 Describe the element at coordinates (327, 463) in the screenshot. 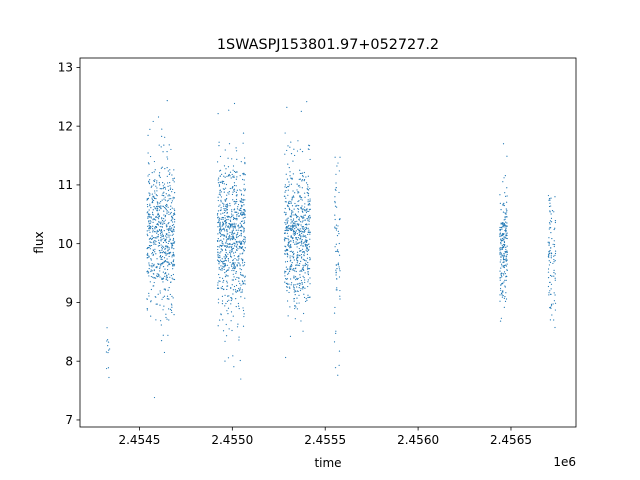

I see `x-axis-label: time` at that location.